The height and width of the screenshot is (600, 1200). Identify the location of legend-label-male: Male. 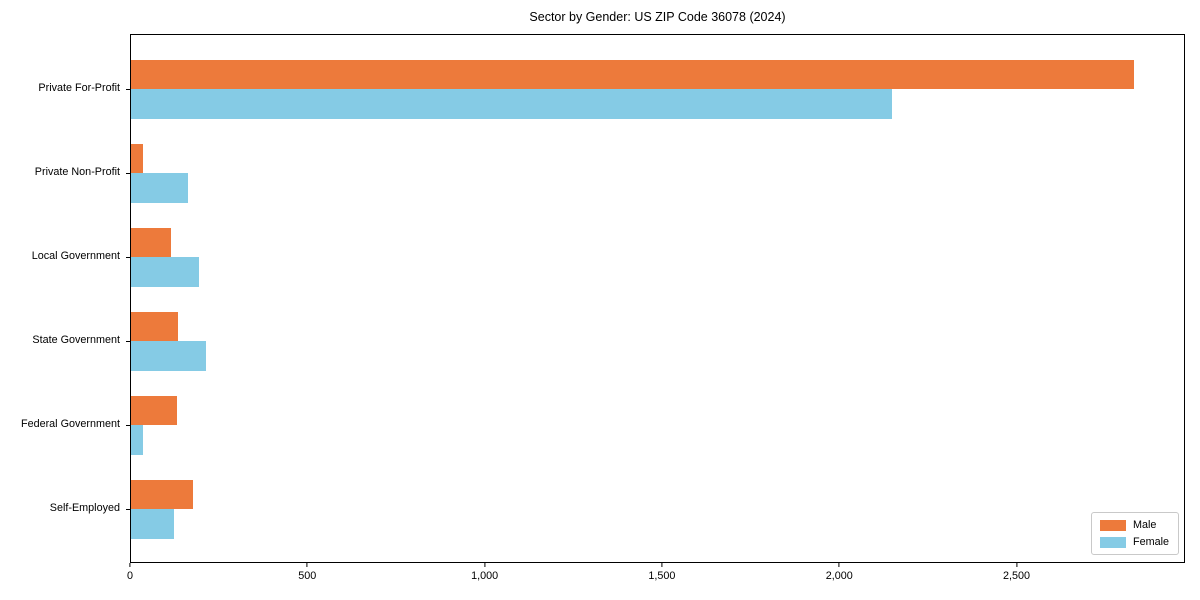
(1144, 525).